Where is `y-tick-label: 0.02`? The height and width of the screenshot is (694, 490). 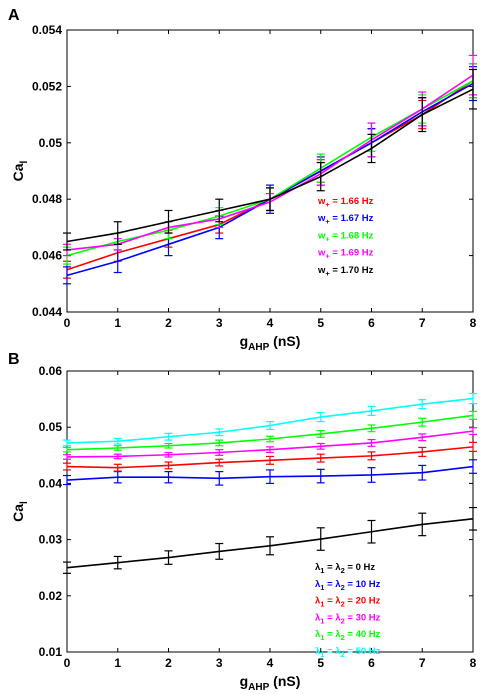 y-tick-label: 0.02 is located at coordinates (51, 596).